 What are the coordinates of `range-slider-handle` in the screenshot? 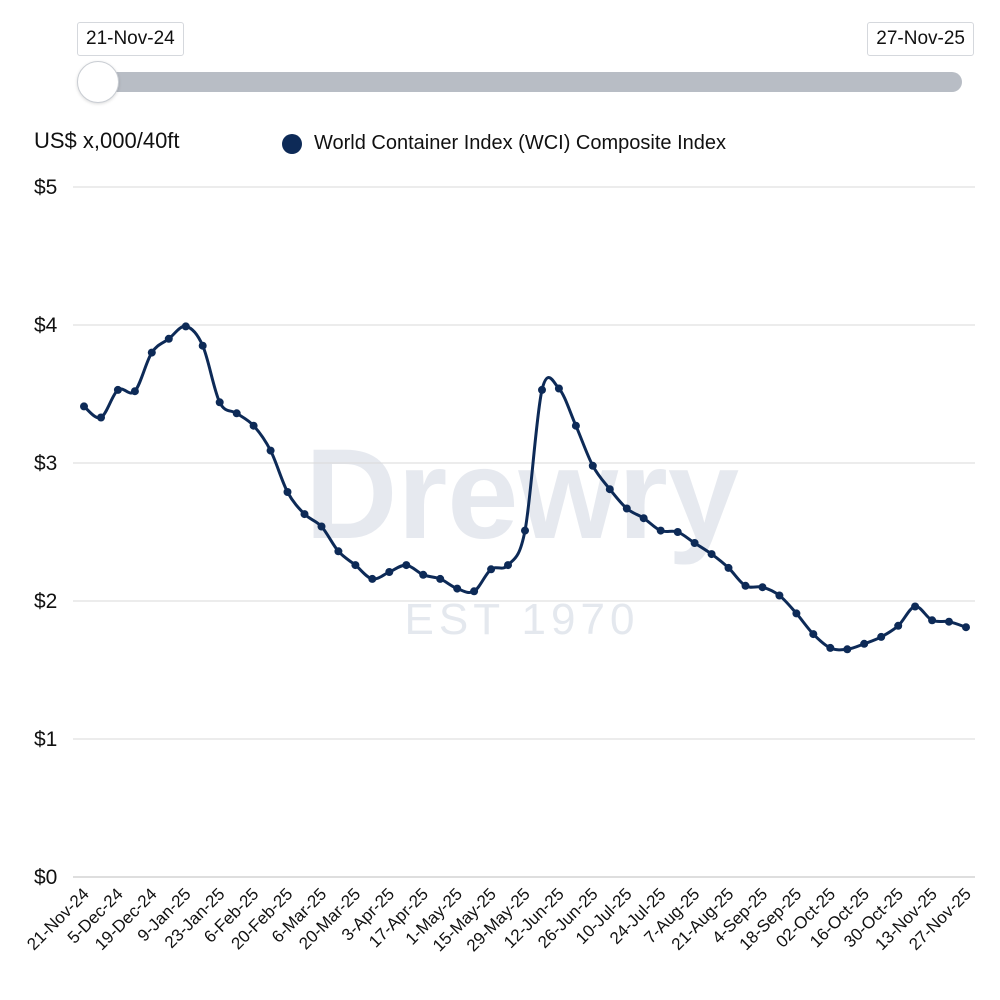 It's located at (98, 82).